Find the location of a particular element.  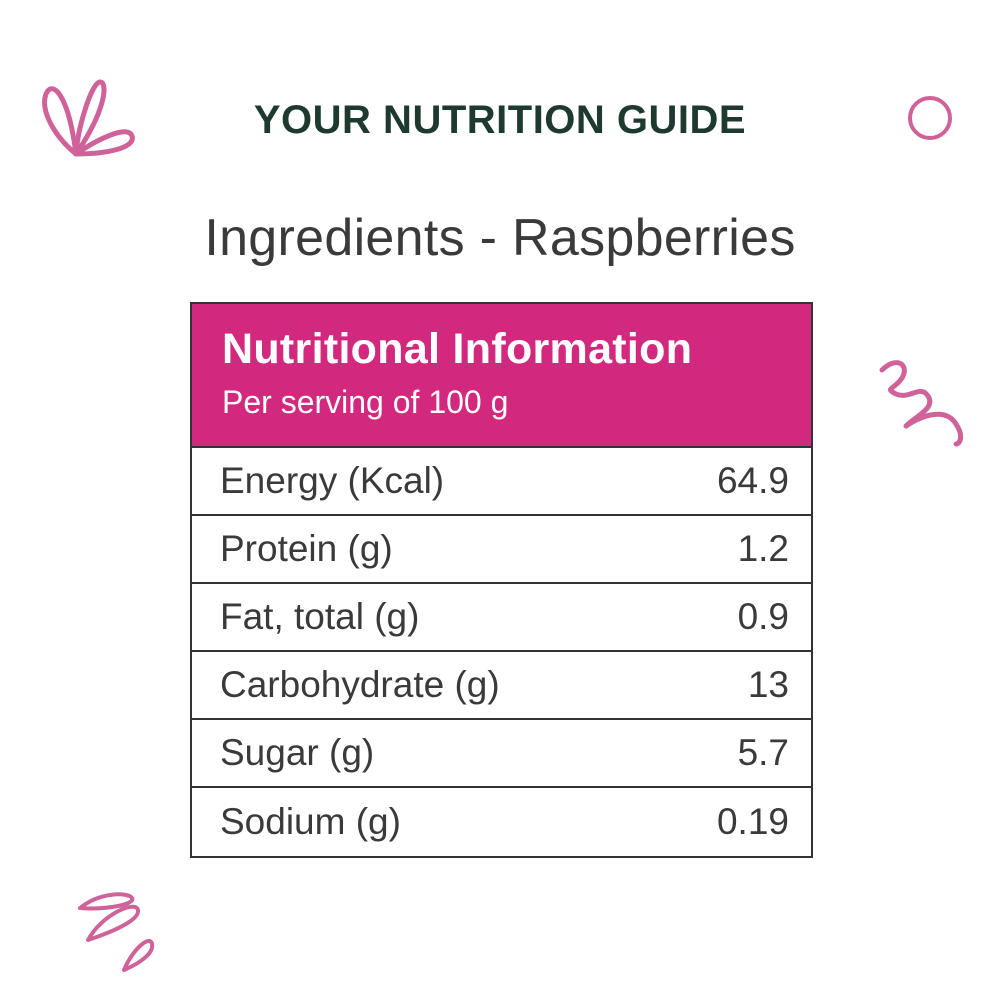

ingredient-title: Ingredients - Raspberries is located at coordinates (500, 238).